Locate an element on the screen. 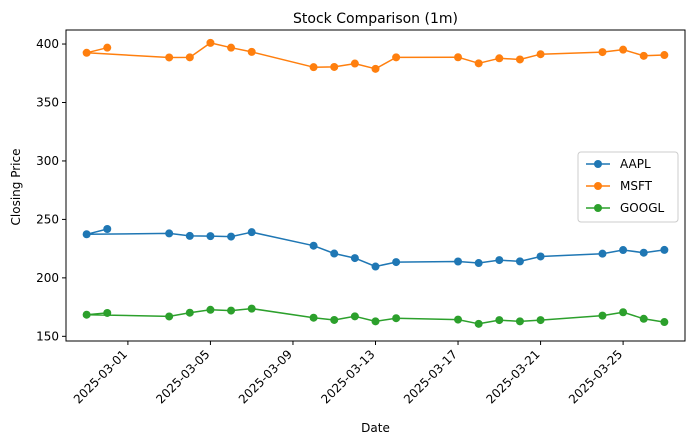 The image size is (695, 445). legend-label-msft: MSFT is located at coordinates (636, 186).